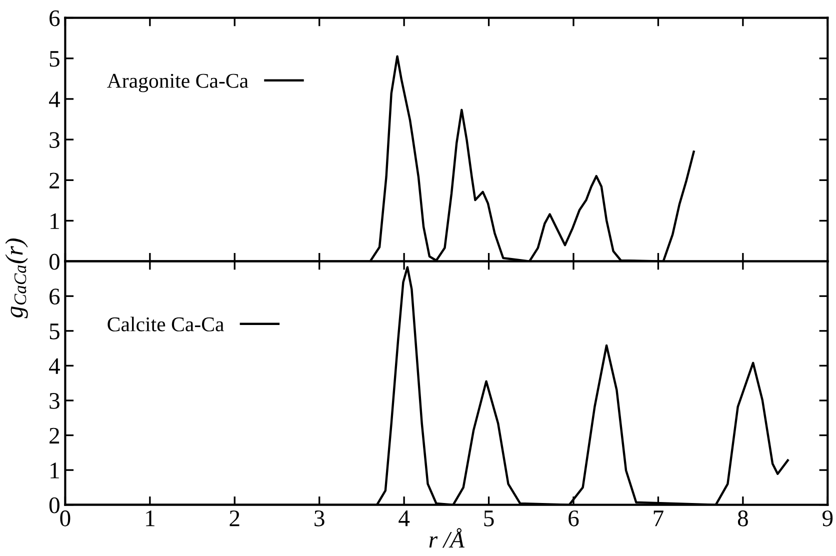 The width and height of the screenshot is (836, 556). What do you see at coordinates (16, 278) in the screenshot?
I see `y-axis-title: g$_{CaCa}$(r)` at bounding box center [16, 278].